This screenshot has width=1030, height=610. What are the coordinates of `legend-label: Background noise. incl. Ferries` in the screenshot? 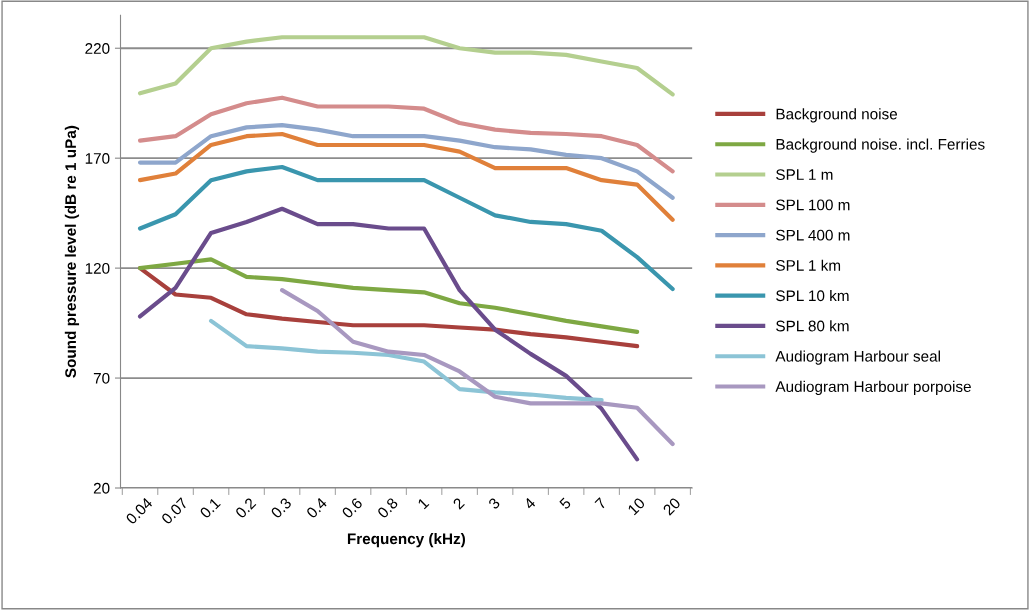 It's located at (880, 145).